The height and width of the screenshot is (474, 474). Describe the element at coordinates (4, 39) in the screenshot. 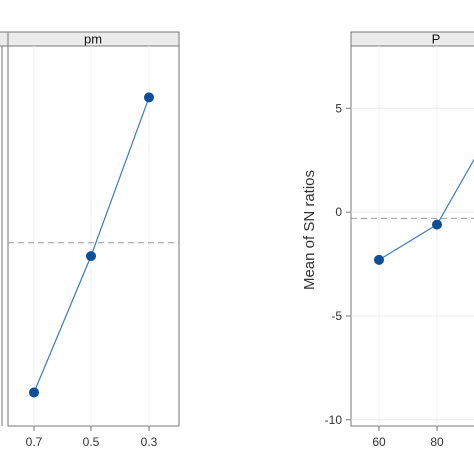

I see `left-clipped-header` at that location.